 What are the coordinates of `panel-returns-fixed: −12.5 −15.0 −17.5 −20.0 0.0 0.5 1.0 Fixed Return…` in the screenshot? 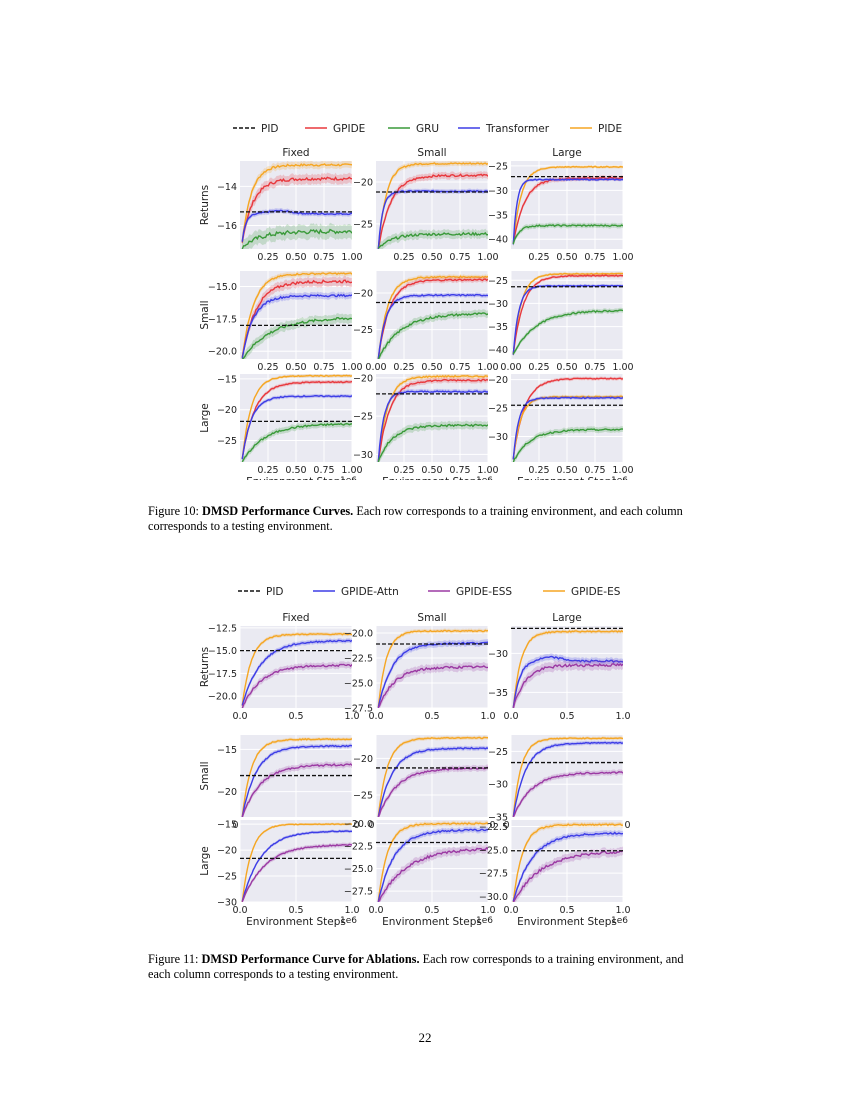 It's located at (279, 667).